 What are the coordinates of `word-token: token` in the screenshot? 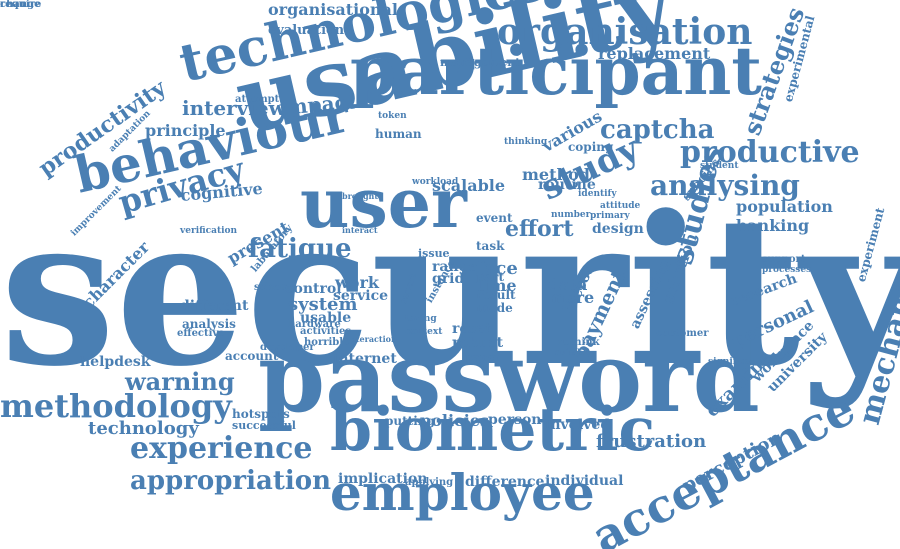 It's located at (392, 116).